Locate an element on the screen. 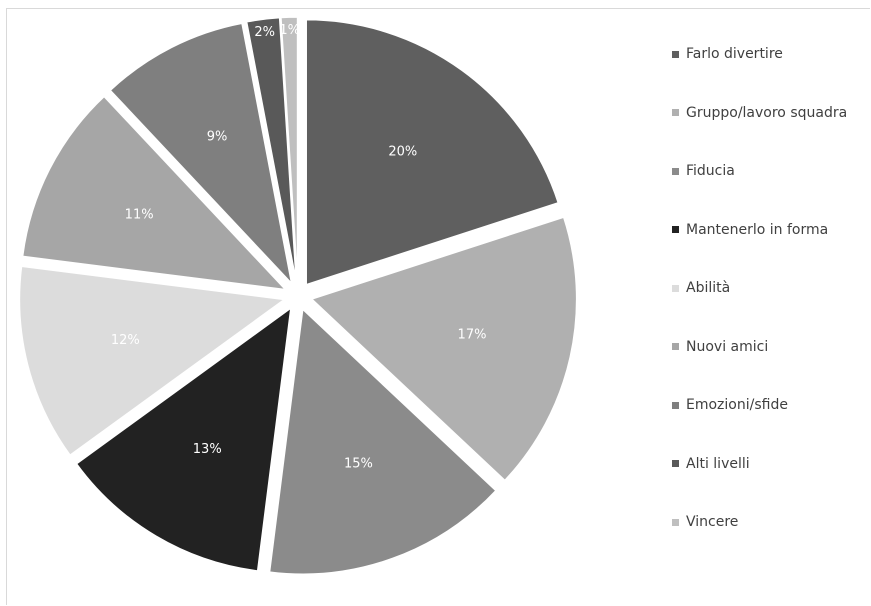 This screenshot has width=871, height=606. legend-item-nuovi-amici: Nuovi amici is located at coordinates (720, 347).